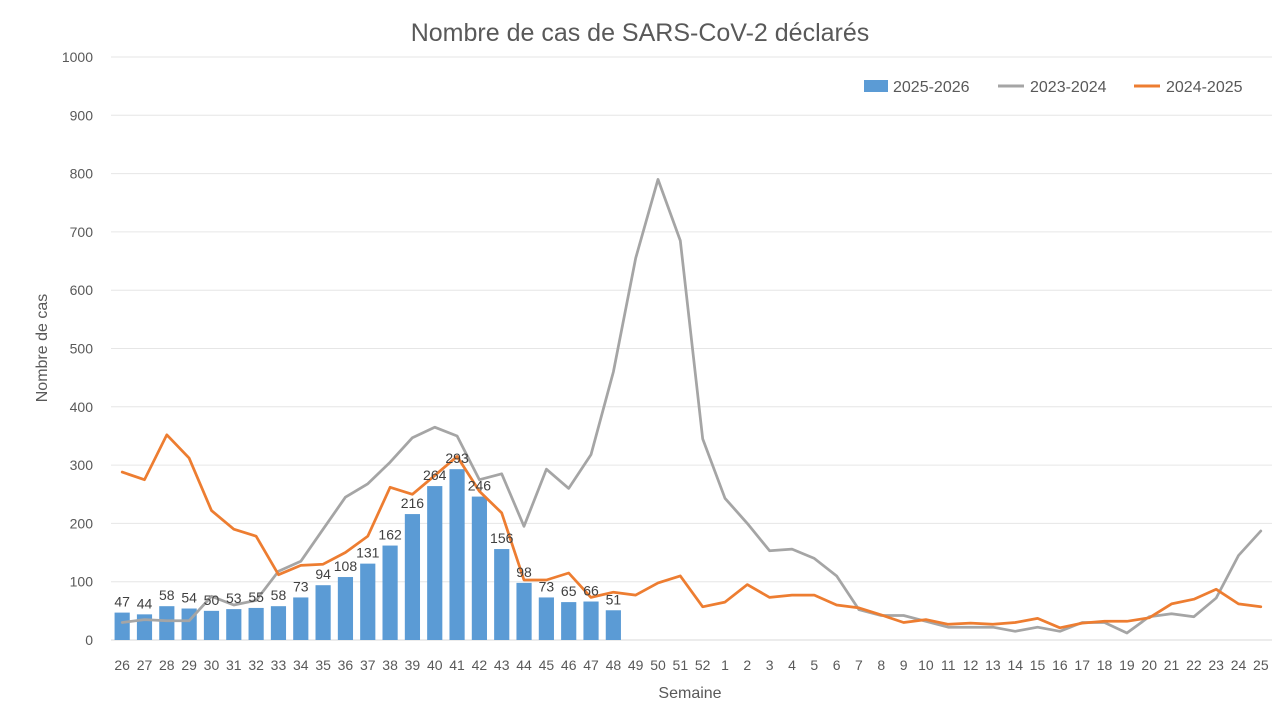  I want to click on x-tick-label-50: 50, so click(658, 665).